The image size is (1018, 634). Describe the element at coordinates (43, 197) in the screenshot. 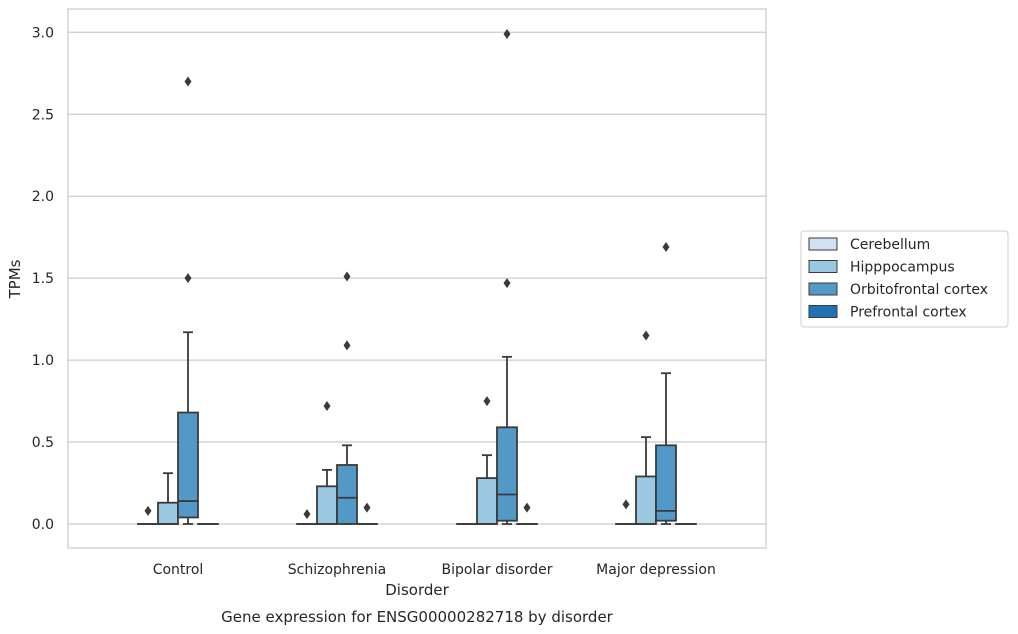

I see `y-tick-label: 2.0` at that location.